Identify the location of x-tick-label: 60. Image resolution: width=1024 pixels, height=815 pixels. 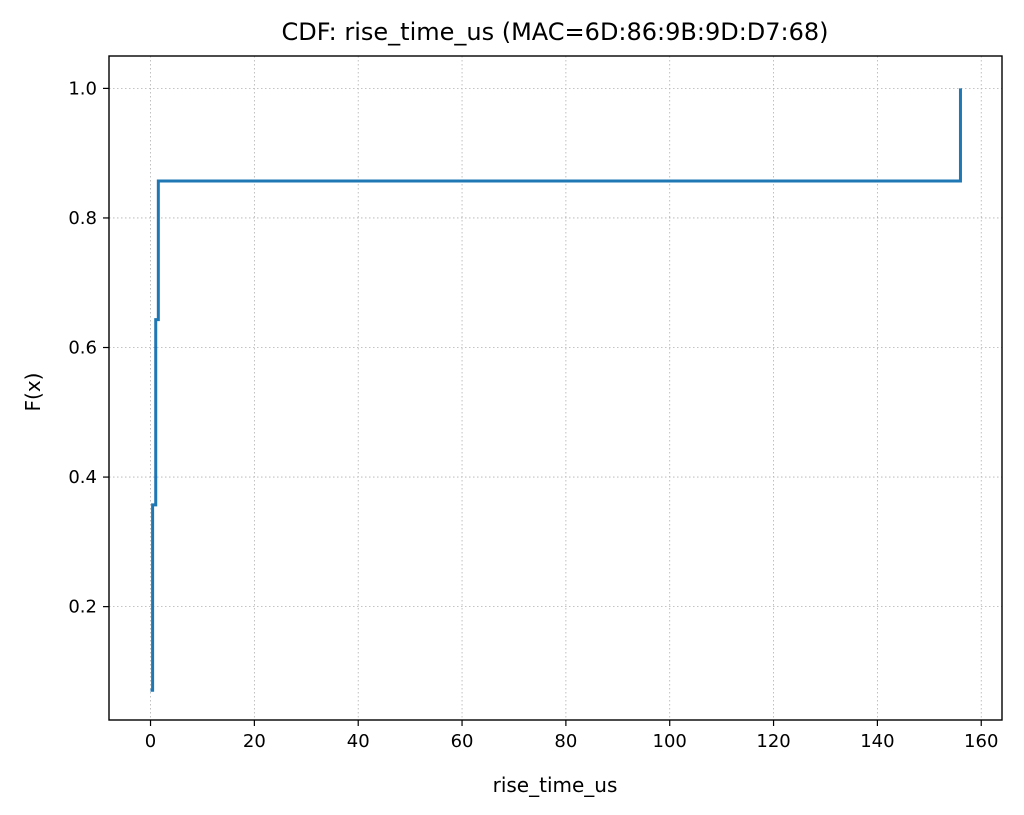
(462, 741).